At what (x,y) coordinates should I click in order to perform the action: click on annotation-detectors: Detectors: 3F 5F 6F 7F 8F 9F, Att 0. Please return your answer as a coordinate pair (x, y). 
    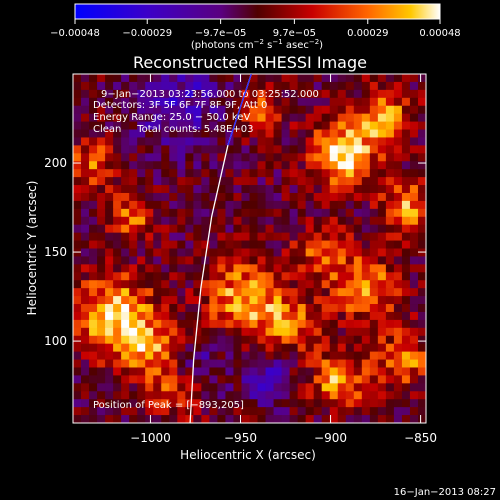
    Looking at the image, I should click on (180, 105).